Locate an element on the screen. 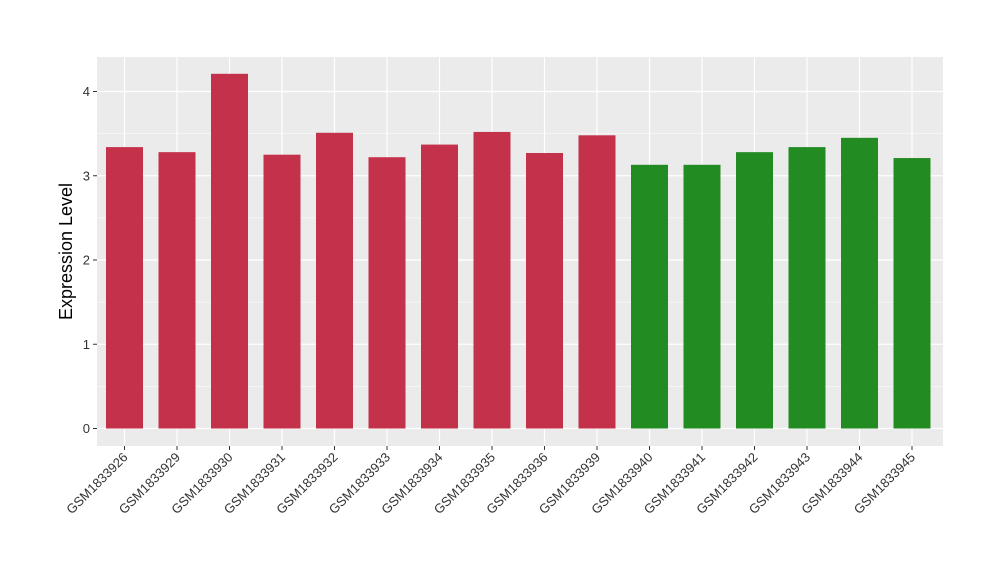  y-tick-label: 1 is located at coordinates (86, 344).